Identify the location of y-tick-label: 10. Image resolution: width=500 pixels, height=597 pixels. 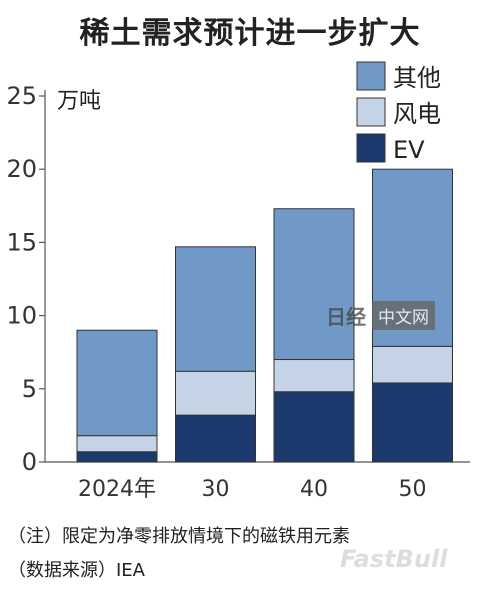
(21, 316).